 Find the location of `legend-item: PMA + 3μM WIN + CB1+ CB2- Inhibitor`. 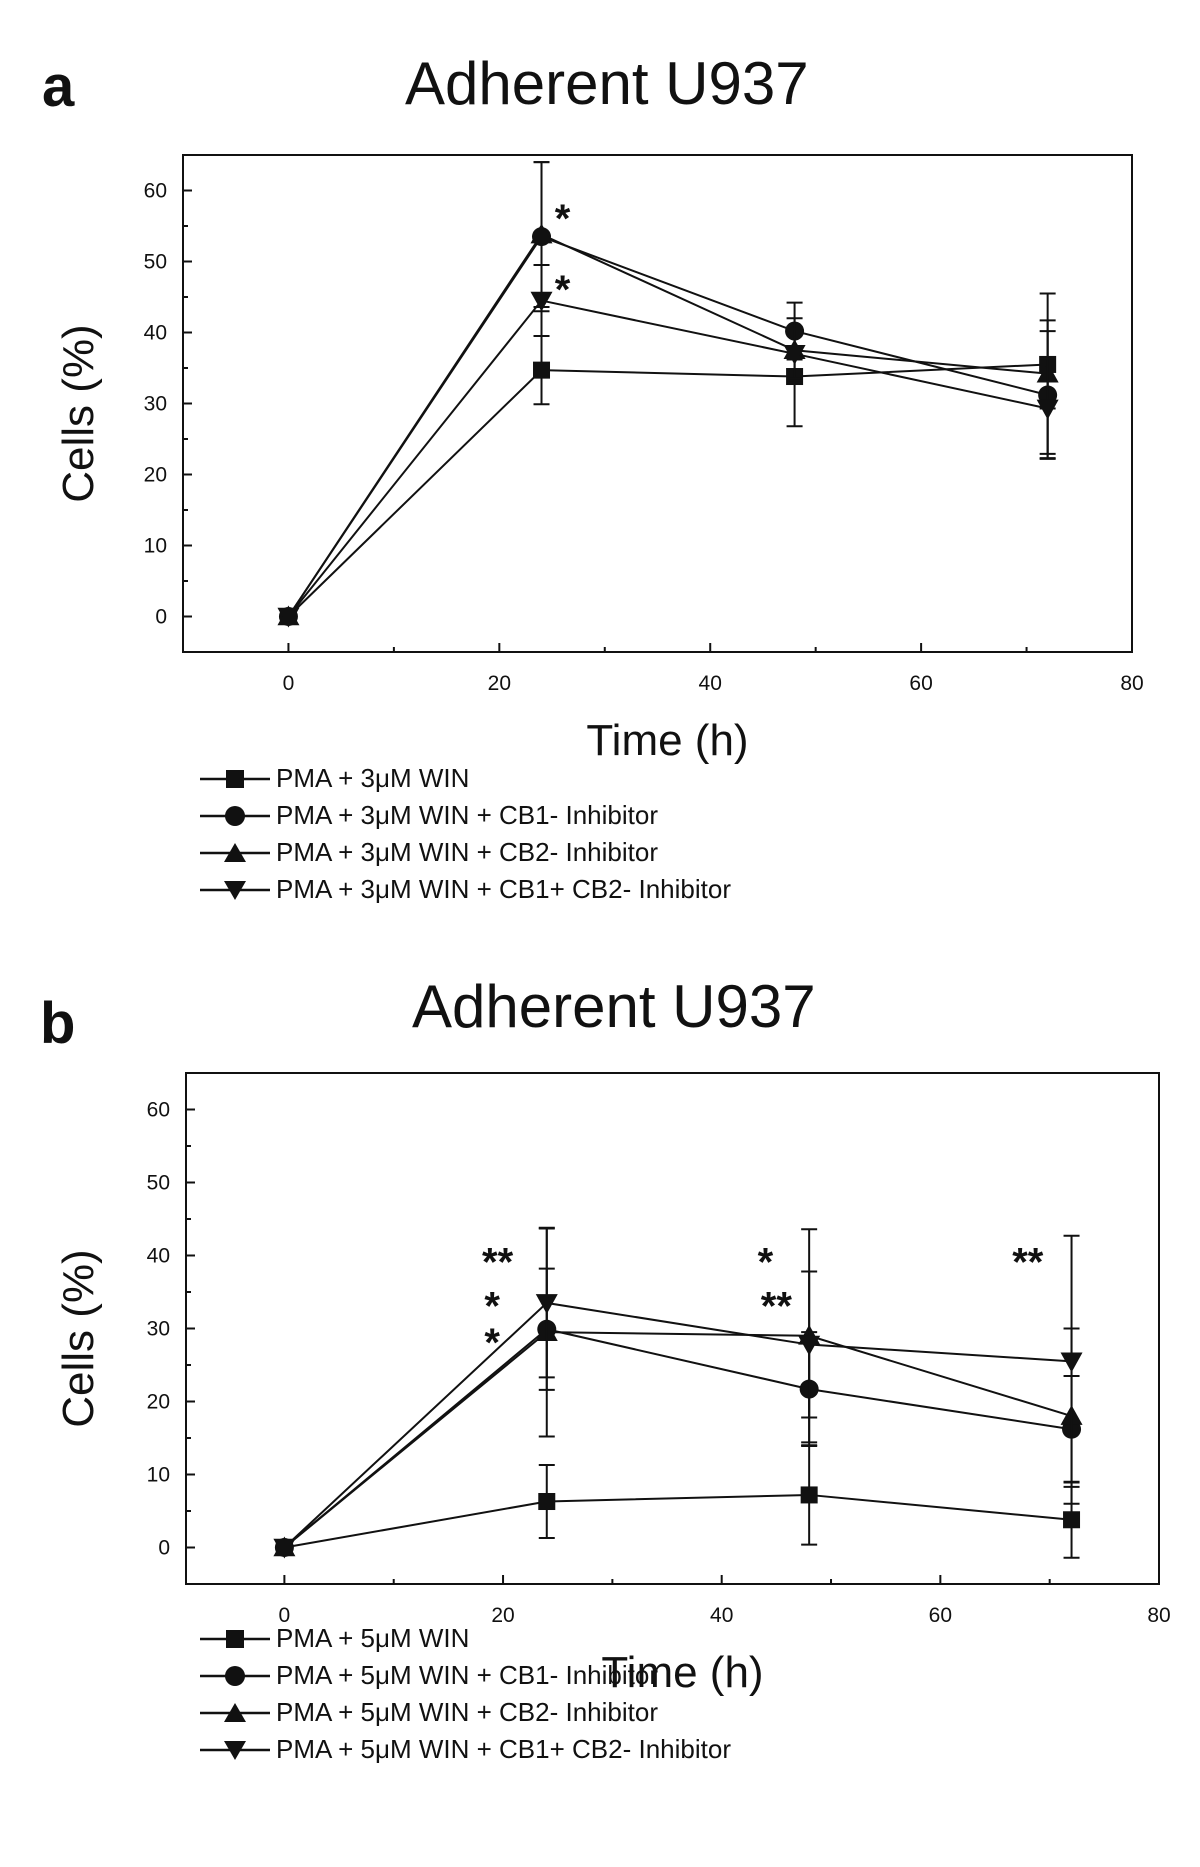

legend-item: PMA + 3μM WIN + CB1+ CB2- Inhibitor is located at coordinates (465, 889).